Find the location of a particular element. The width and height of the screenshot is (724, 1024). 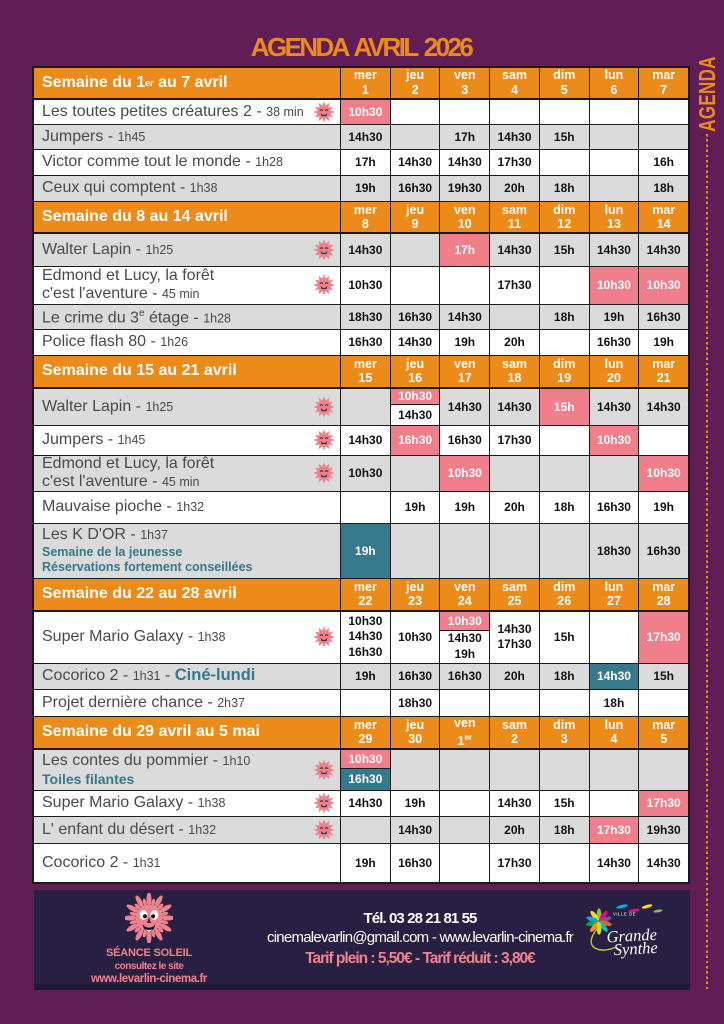

svg-text: Grande is located at coordinates (631, 936).